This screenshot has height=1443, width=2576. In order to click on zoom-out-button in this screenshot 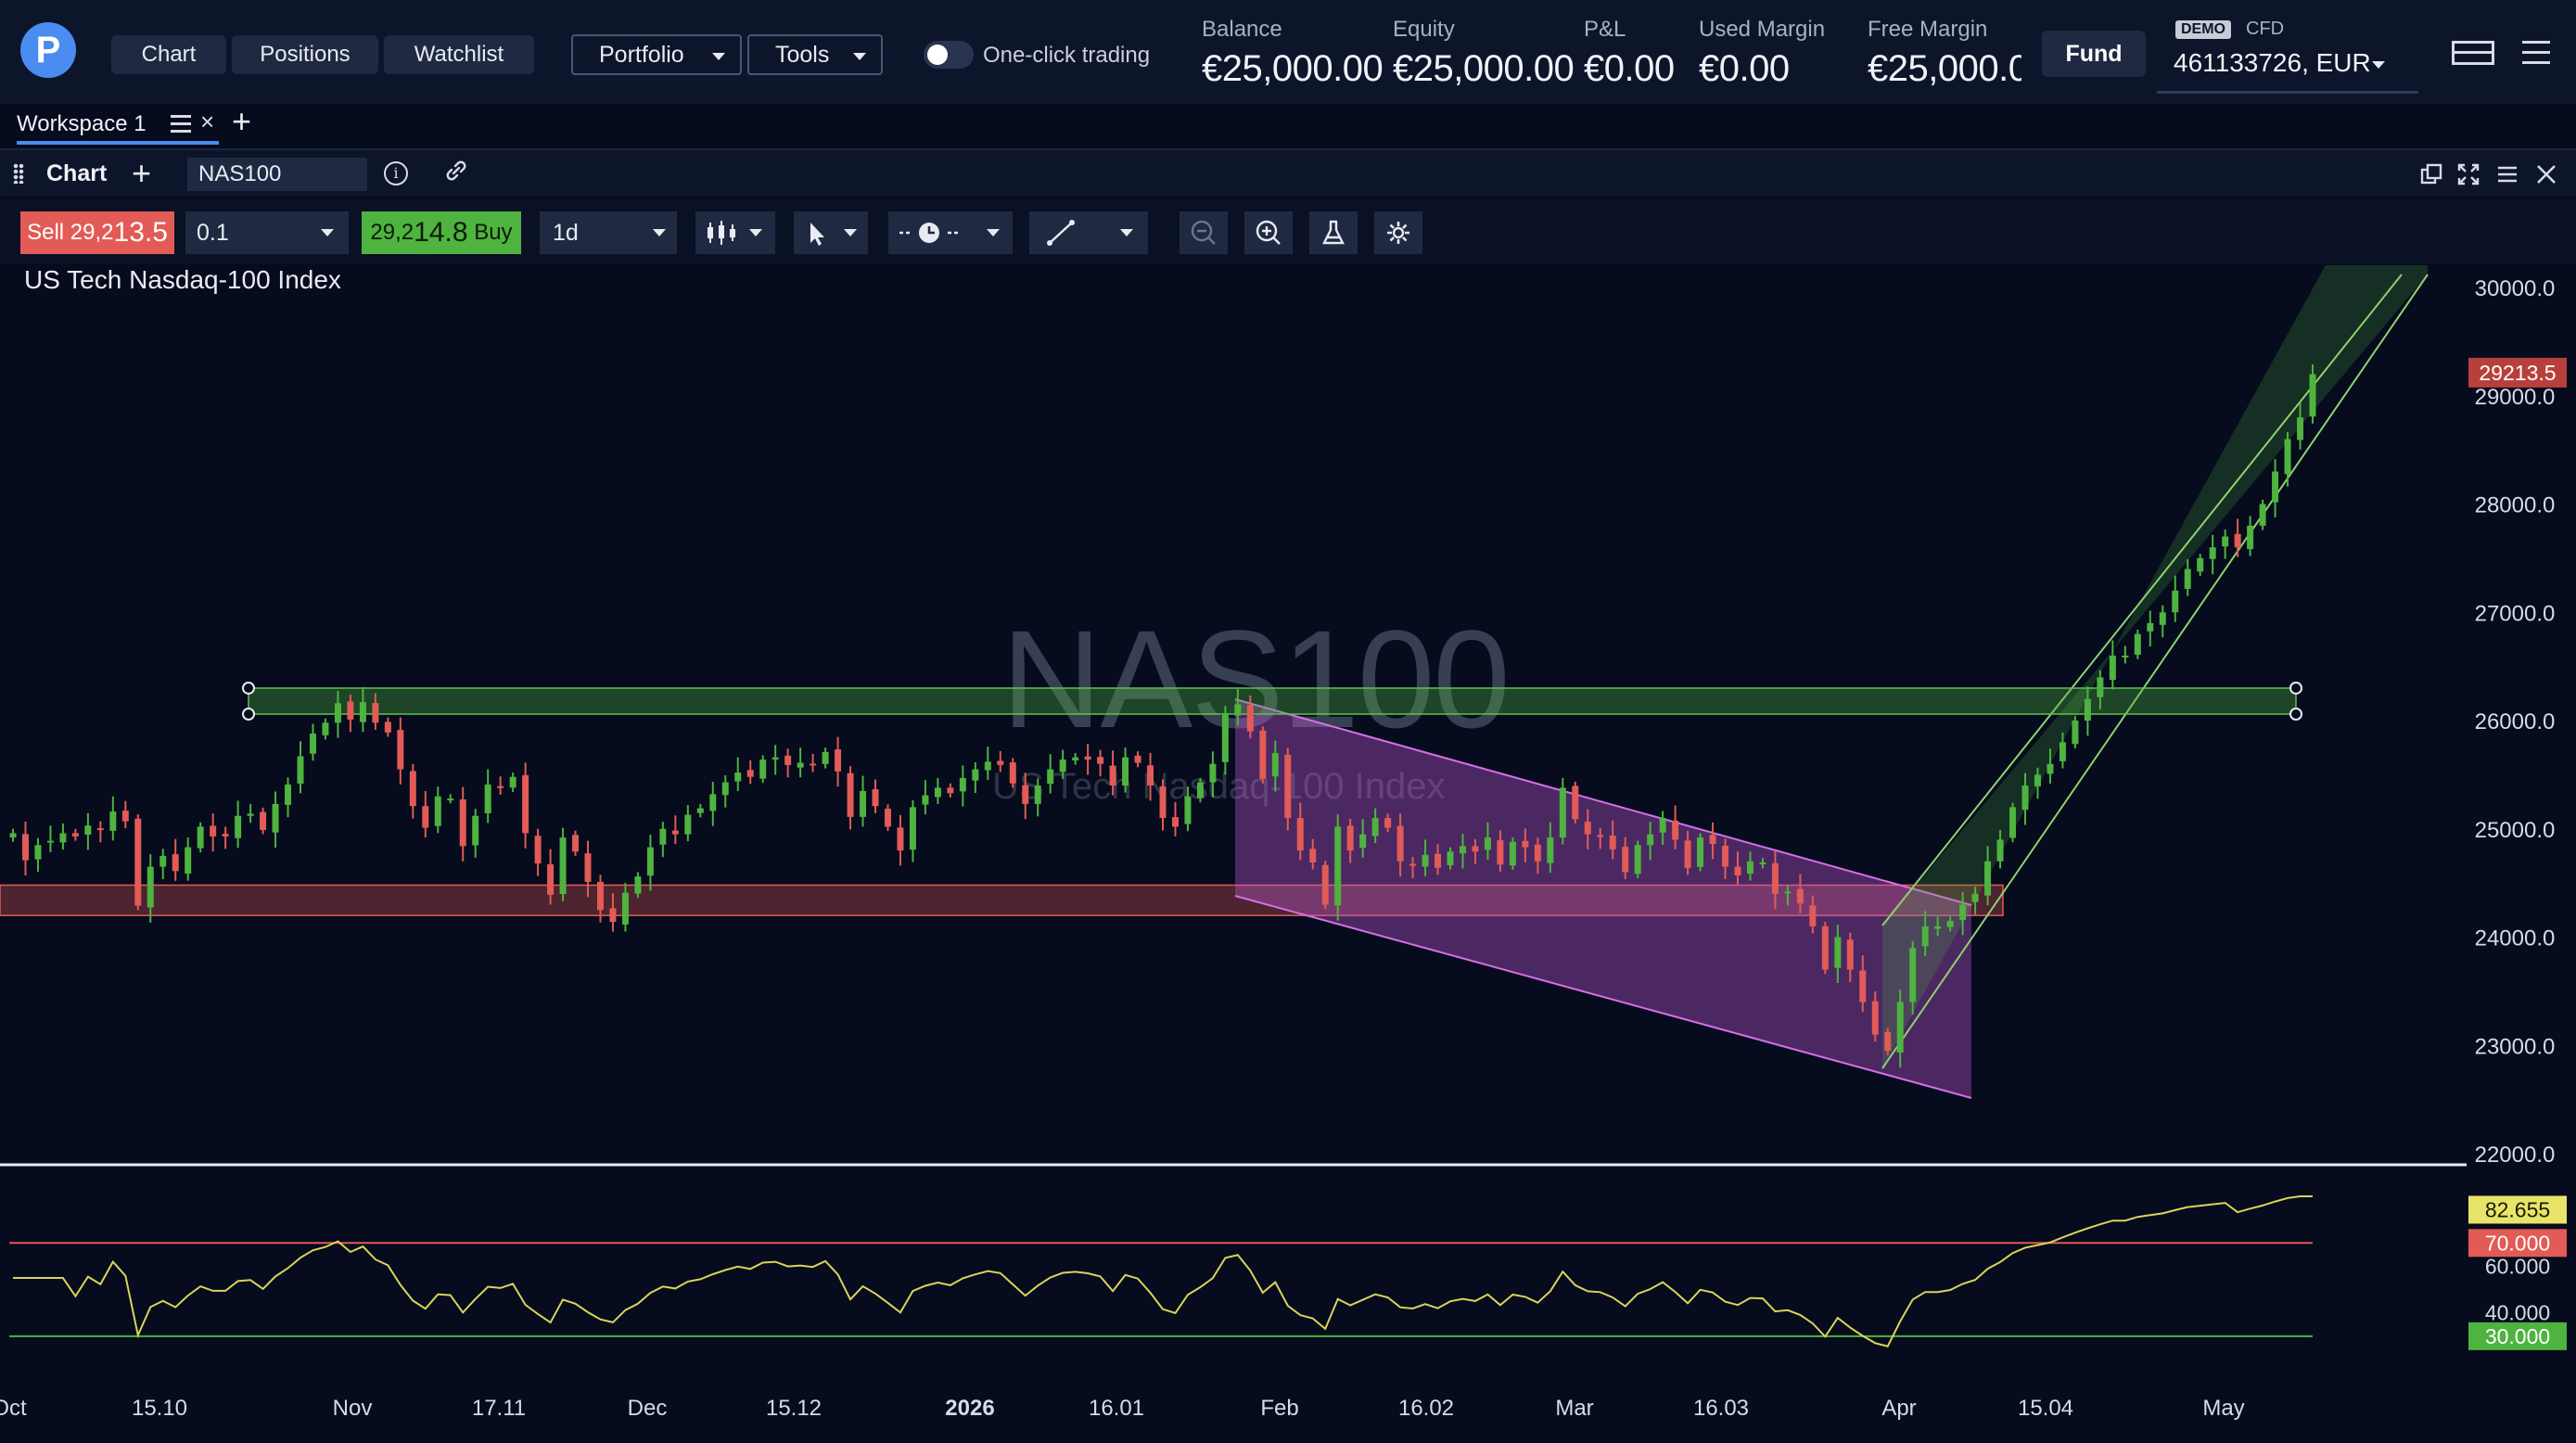, I will do `click(1204, 232)`.